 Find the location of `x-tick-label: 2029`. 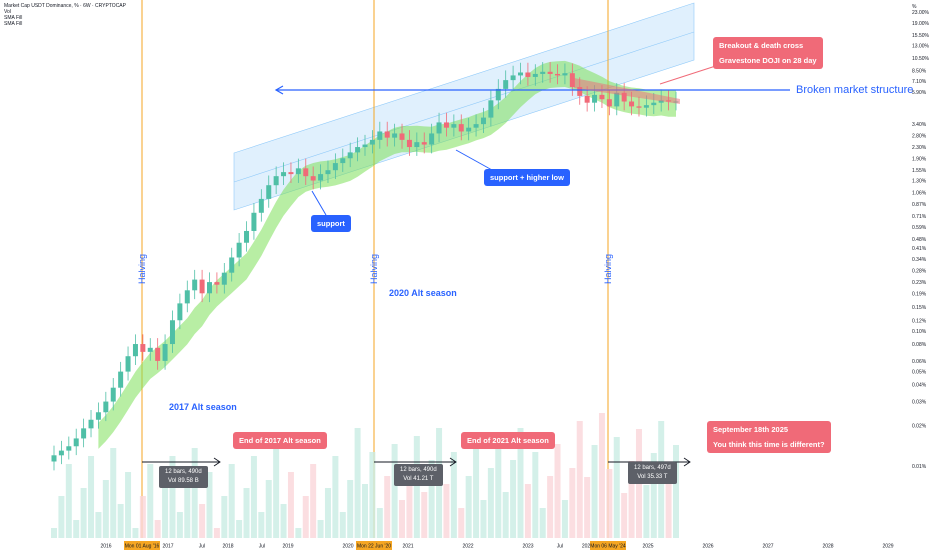

x-tick-label: 2029 is located at coordinates (887, 547).